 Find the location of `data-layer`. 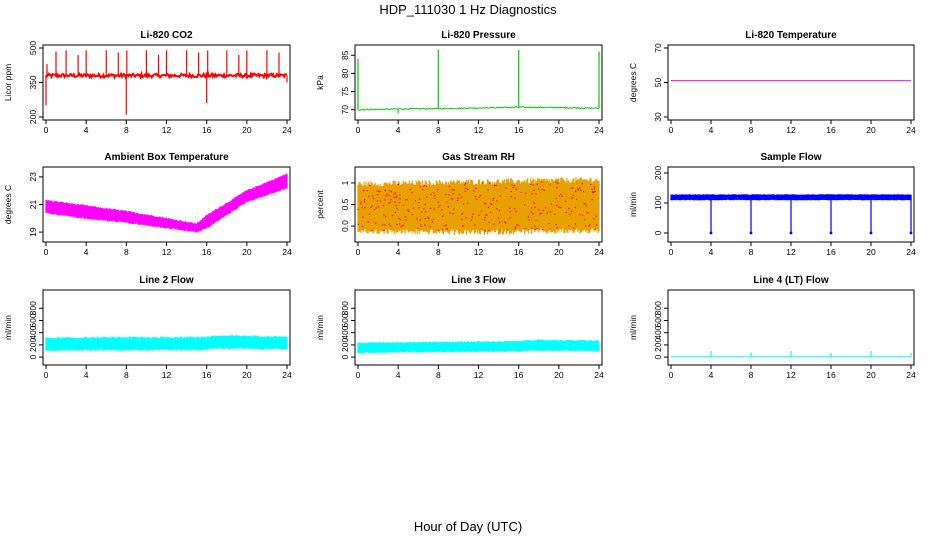

data-layer is located at coordinates (166, 343).